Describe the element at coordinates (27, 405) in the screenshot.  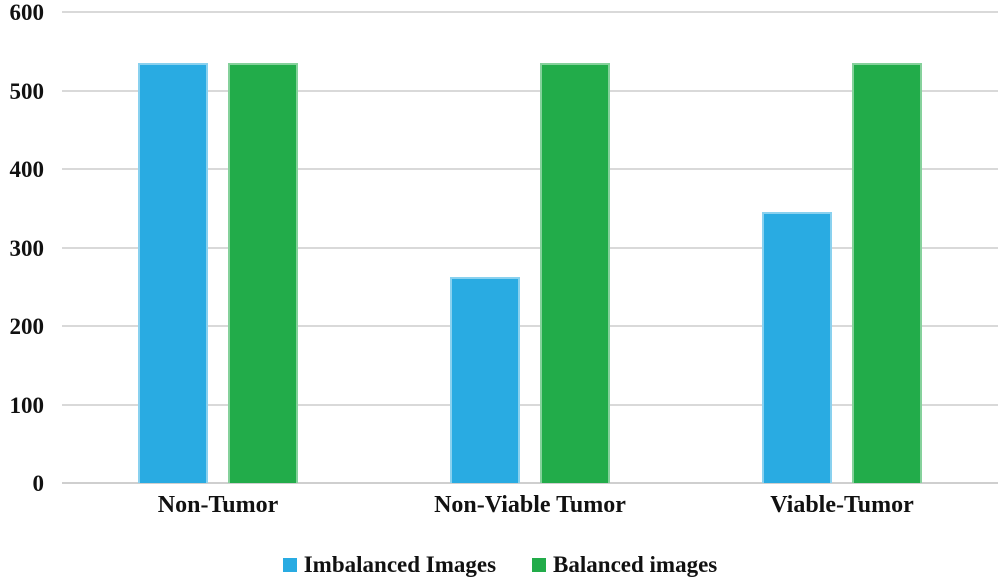
I see `y-axis-tick-label: 100` at that location.